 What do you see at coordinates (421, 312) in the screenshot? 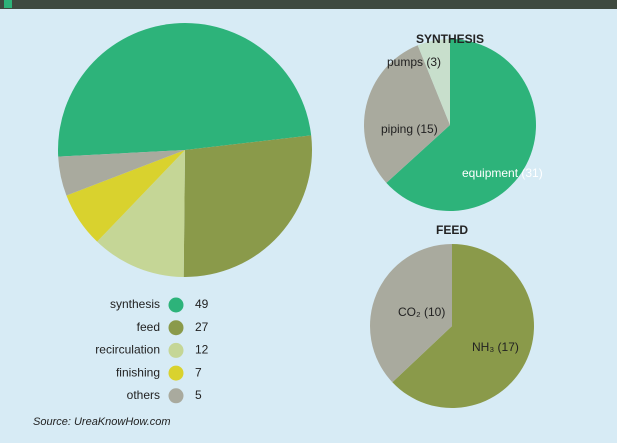
I see `slice-label: CO₂ (10)` at bounding box center [421, 312].